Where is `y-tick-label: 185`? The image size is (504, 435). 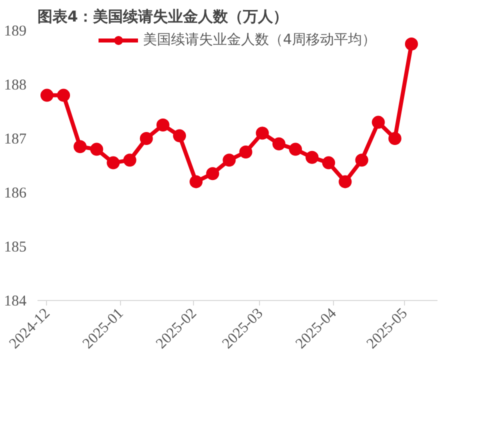
y-tick-label: 185 is located at coordinates (15, 248).